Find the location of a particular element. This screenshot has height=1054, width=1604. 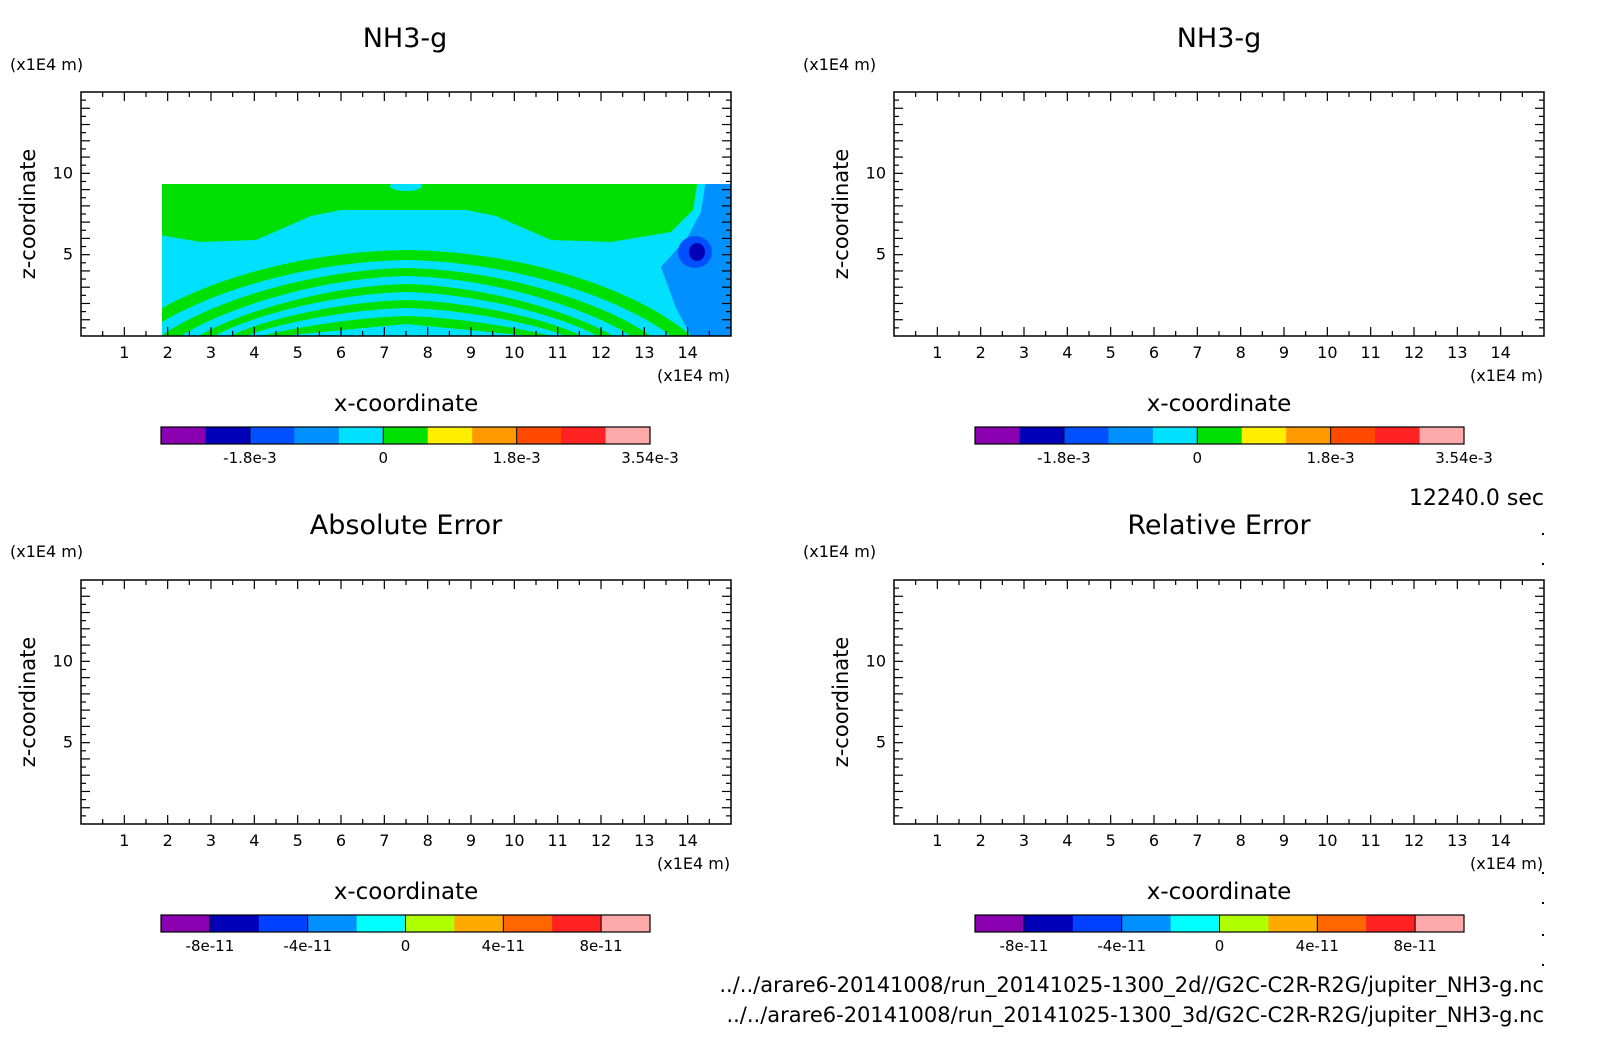

x-unit-label: (x1E4 m) is located at coordinates (1506, 863).